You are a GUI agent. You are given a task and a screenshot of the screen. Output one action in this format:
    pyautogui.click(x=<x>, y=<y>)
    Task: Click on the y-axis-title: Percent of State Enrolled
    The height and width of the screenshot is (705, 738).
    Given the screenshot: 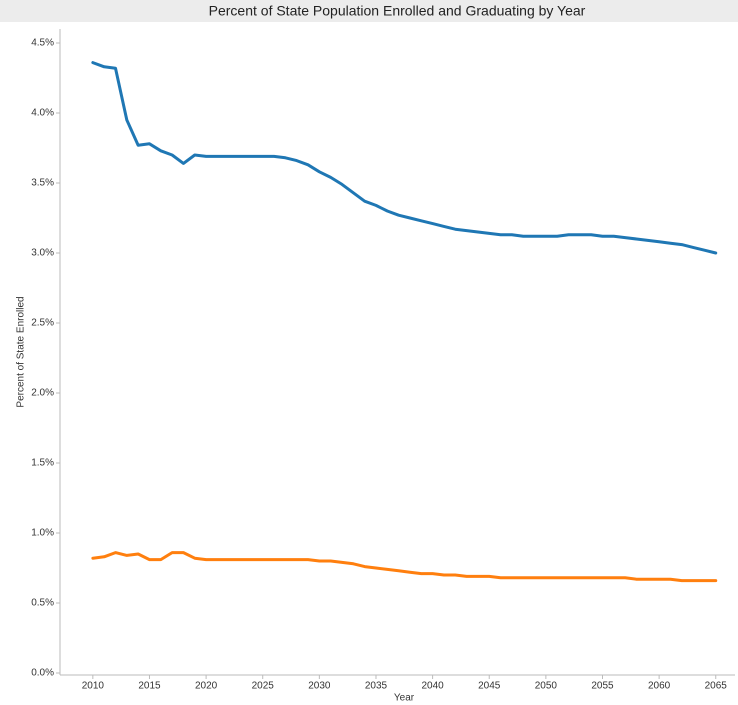 What is the action you would take?
    pyautogui.click(x=21, y=351)
    